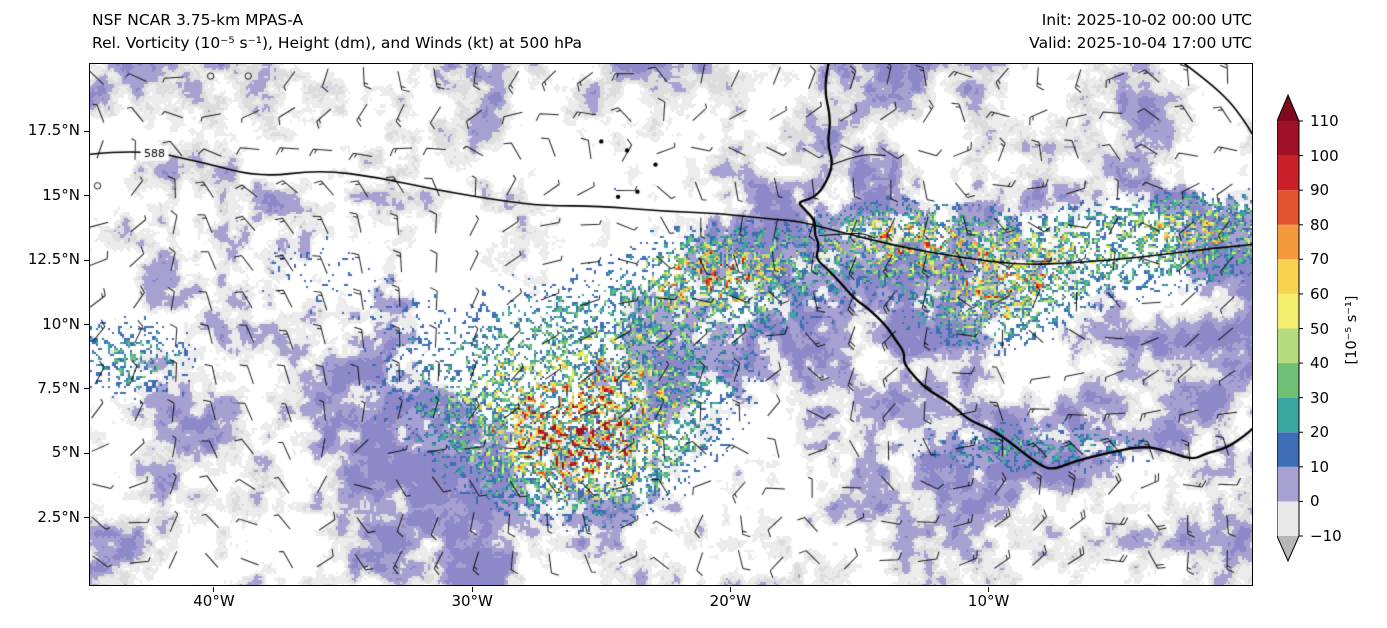  Describe the element at coordinates (730, 601) in the screenshot. I see `x-tick-label: 20°W` at that location.